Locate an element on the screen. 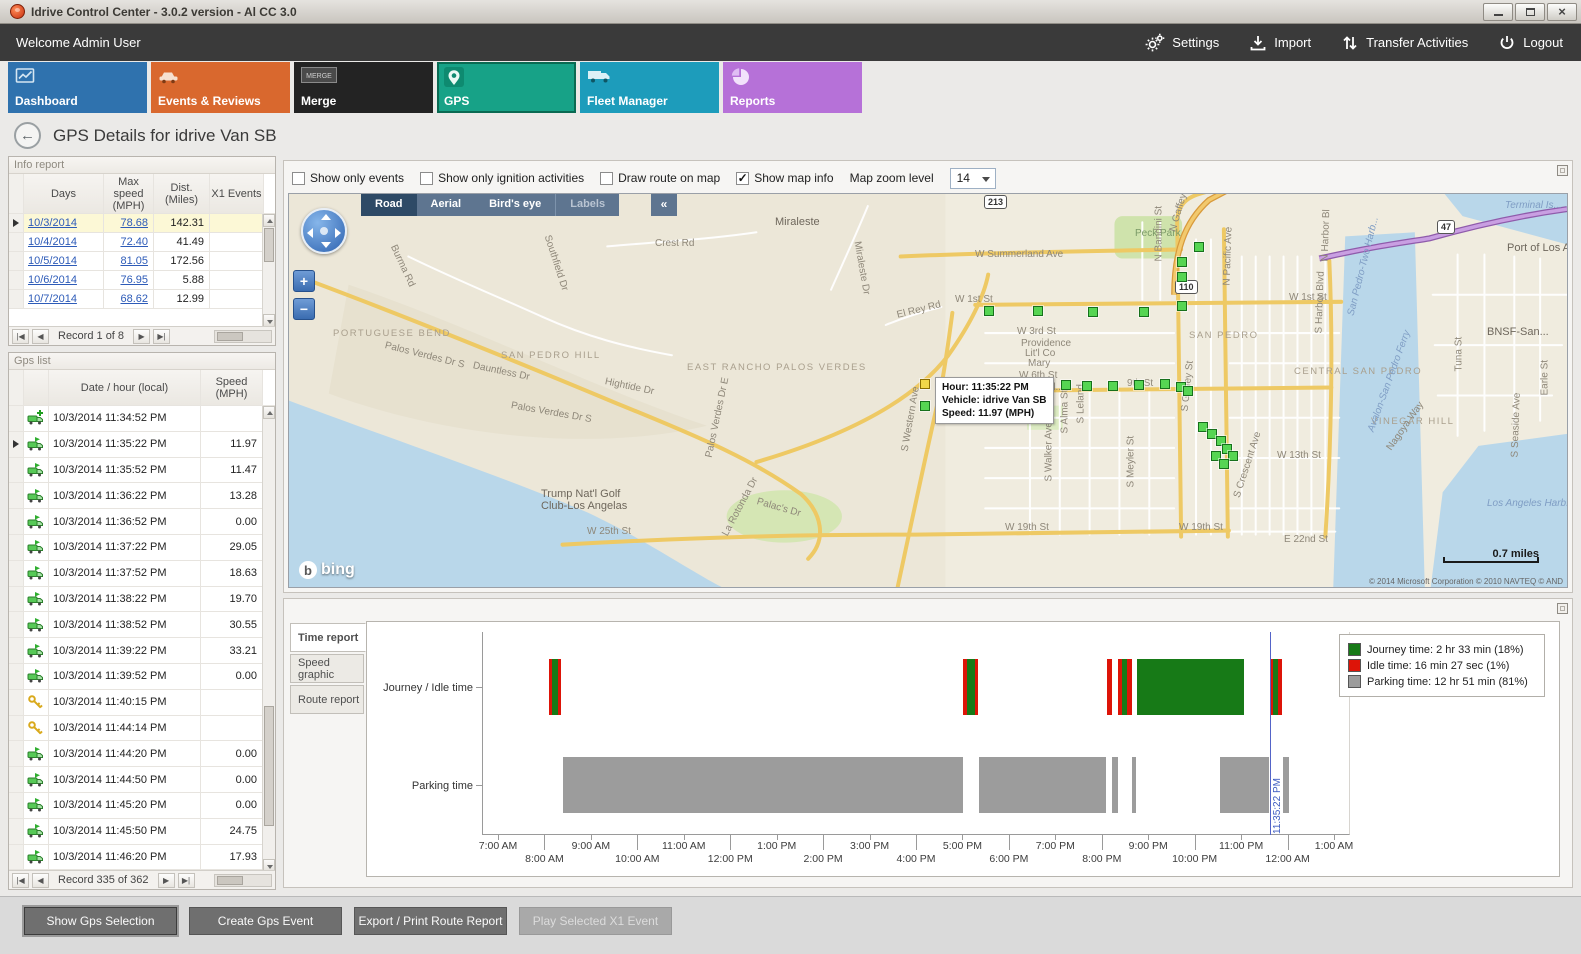 This screenshot has width=1581, height=954. day-cell: 10/5/2014 is located at coordinates (64, 261).